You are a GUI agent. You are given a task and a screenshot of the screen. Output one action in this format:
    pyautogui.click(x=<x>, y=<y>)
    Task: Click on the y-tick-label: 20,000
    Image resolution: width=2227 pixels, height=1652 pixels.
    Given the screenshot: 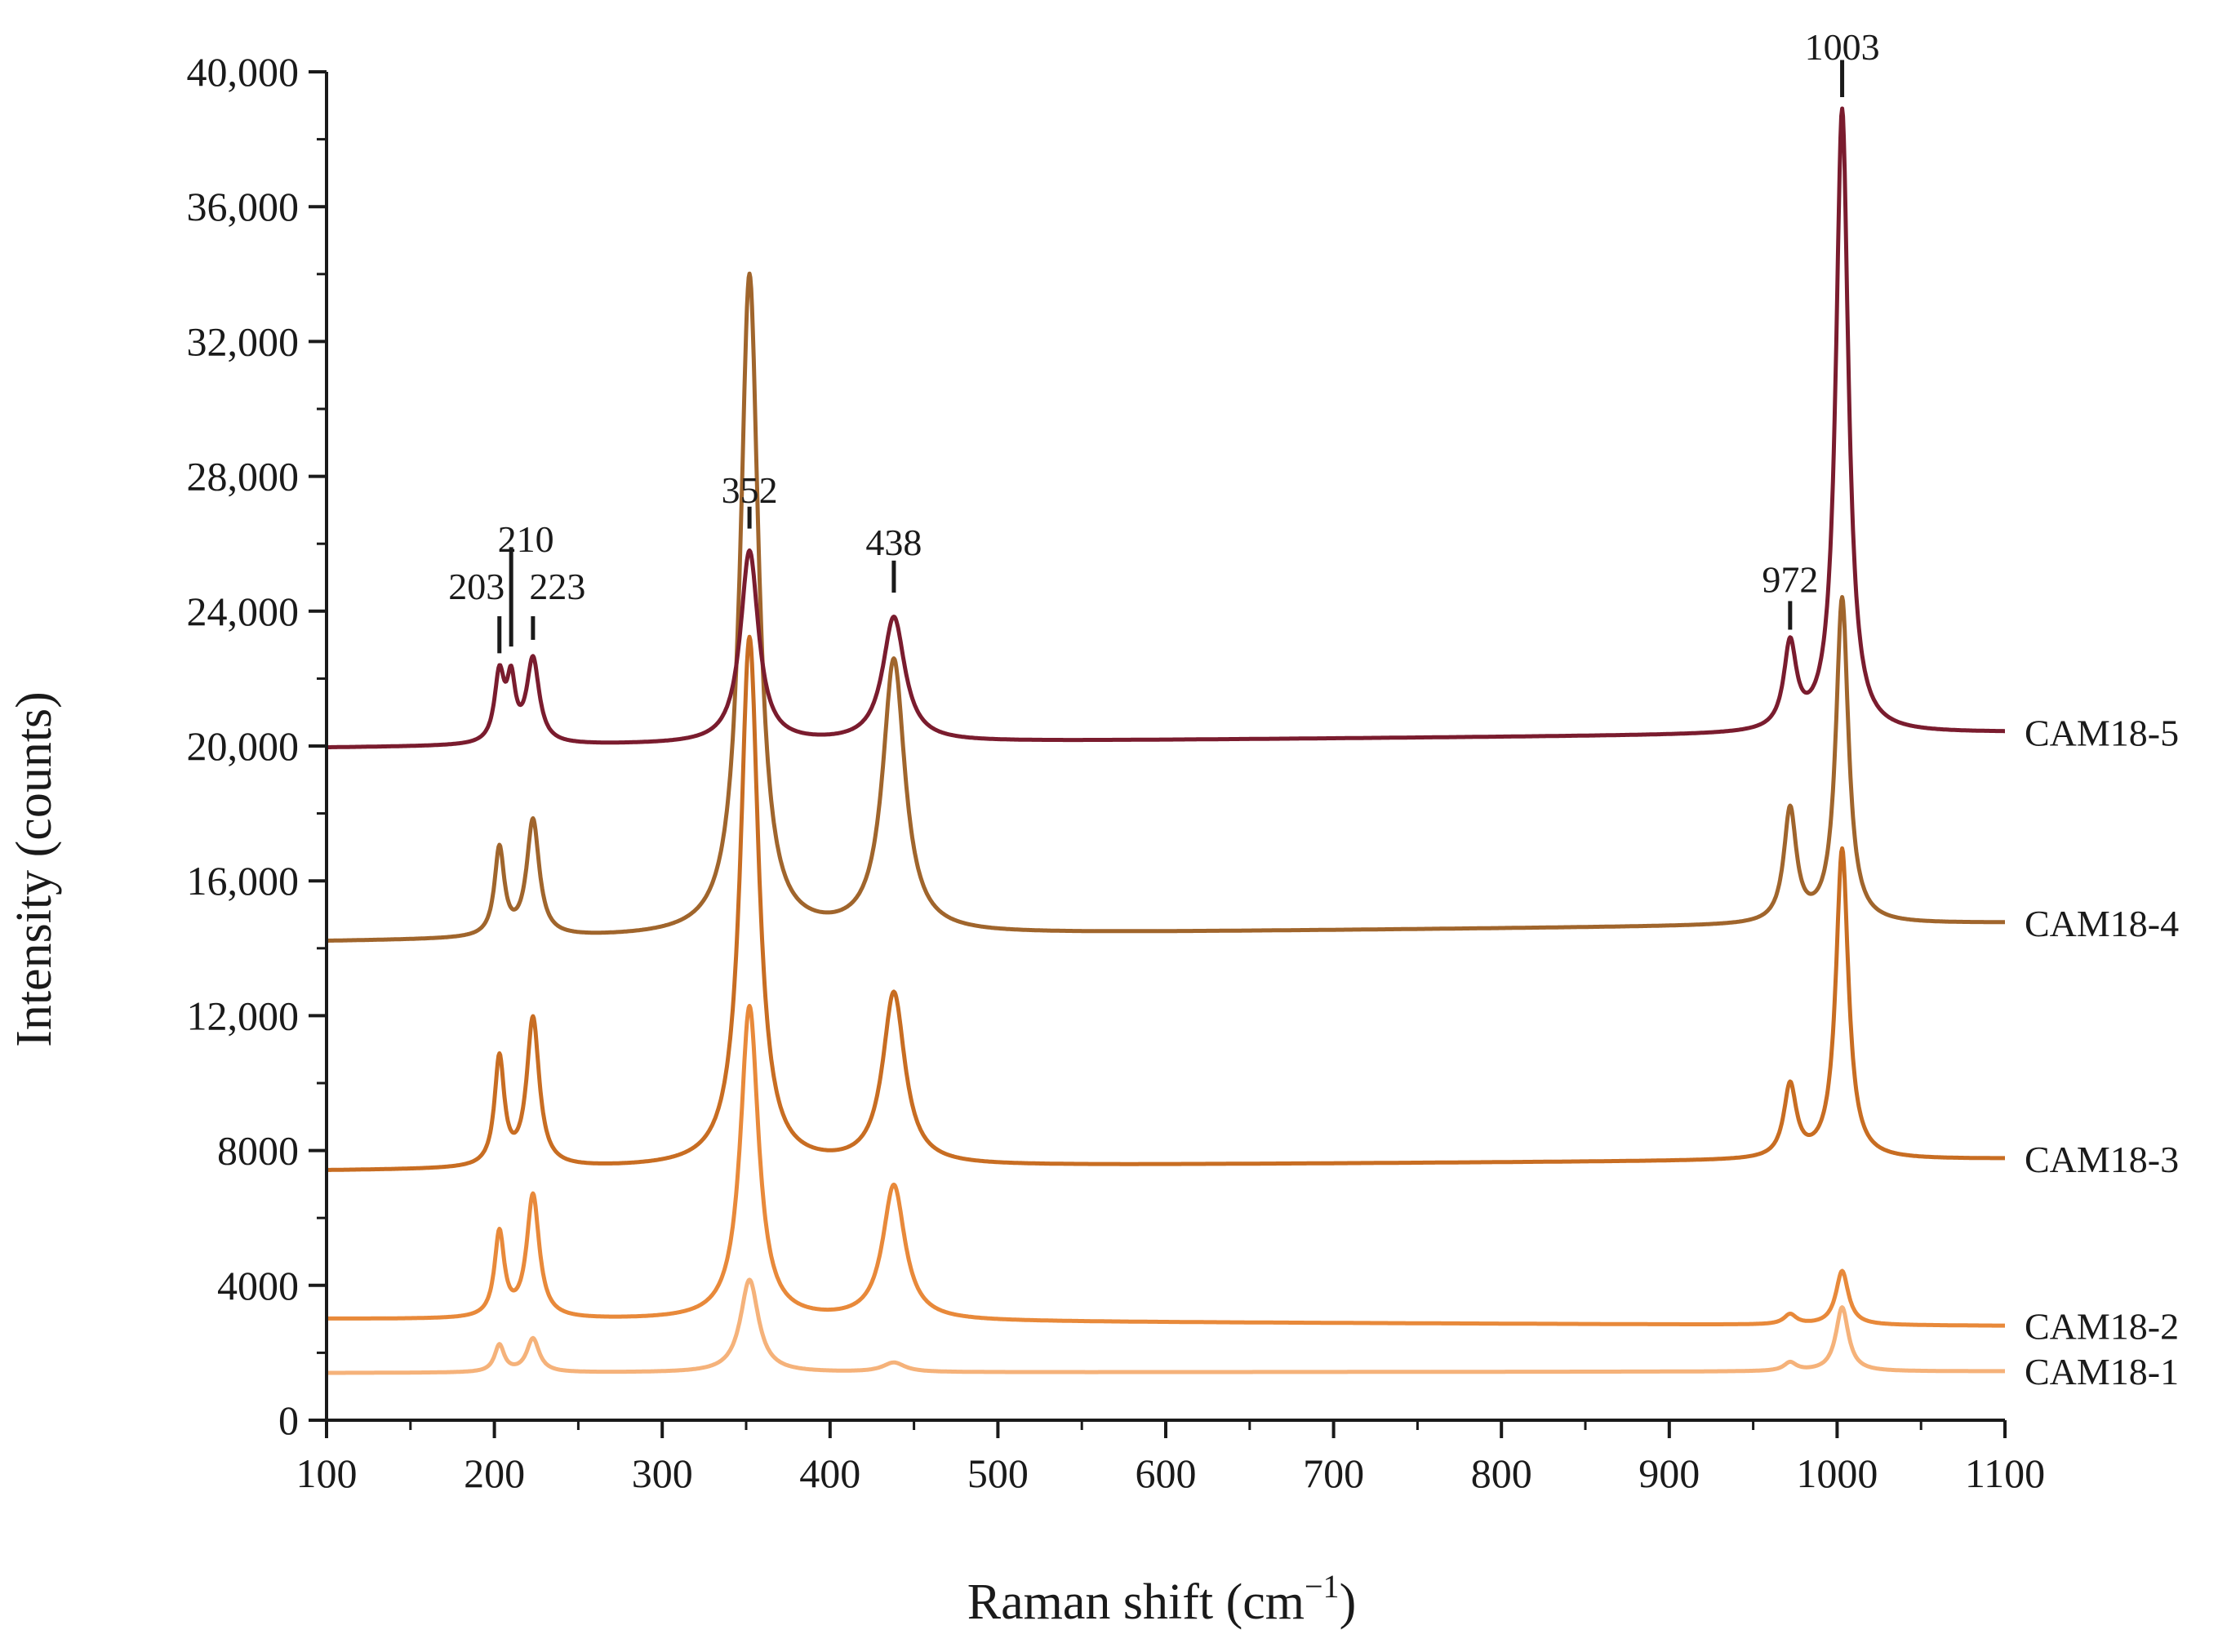 What is the action you would take?
    pyautogui.click(x=243, y=746)
    